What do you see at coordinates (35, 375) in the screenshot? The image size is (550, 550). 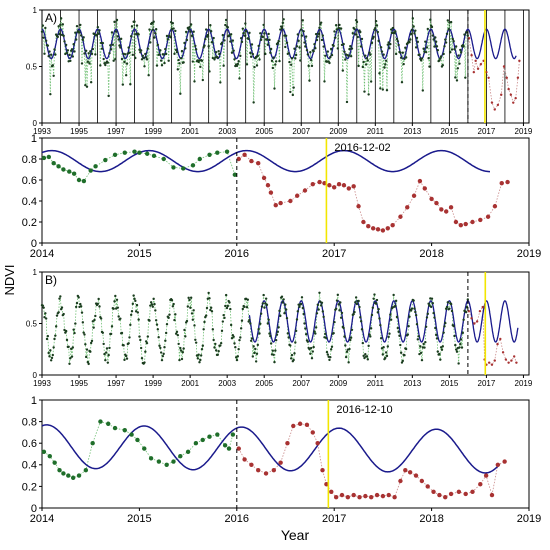 I see `y-tick-label: 0` at bounding box center [35, 375].